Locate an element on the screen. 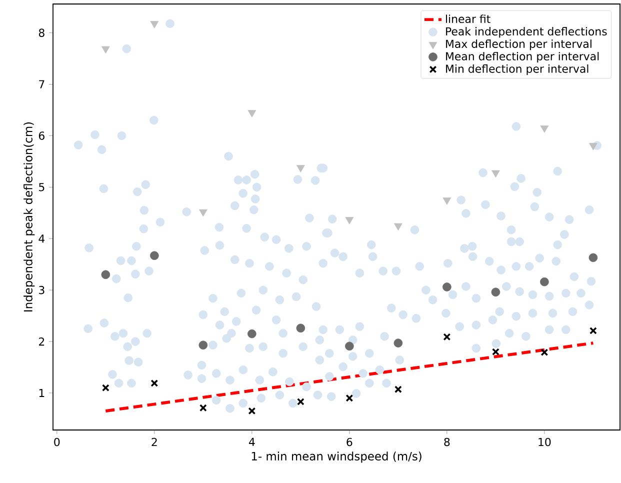 Image resolution: width=621 pixels, height=483 pixels. x-tick-label: 8 is located at coordinates (447, 442).